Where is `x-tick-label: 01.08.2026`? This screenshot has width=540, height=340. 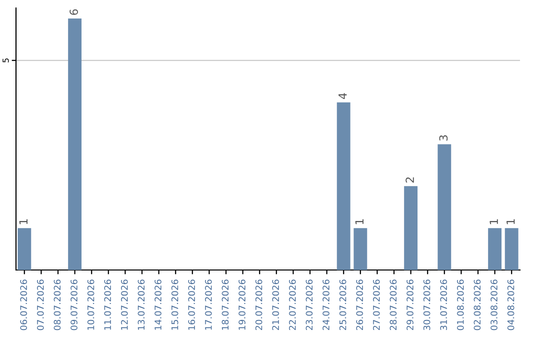 x-tick-label: 01.08.2026 is located at coordinates (460, 305).